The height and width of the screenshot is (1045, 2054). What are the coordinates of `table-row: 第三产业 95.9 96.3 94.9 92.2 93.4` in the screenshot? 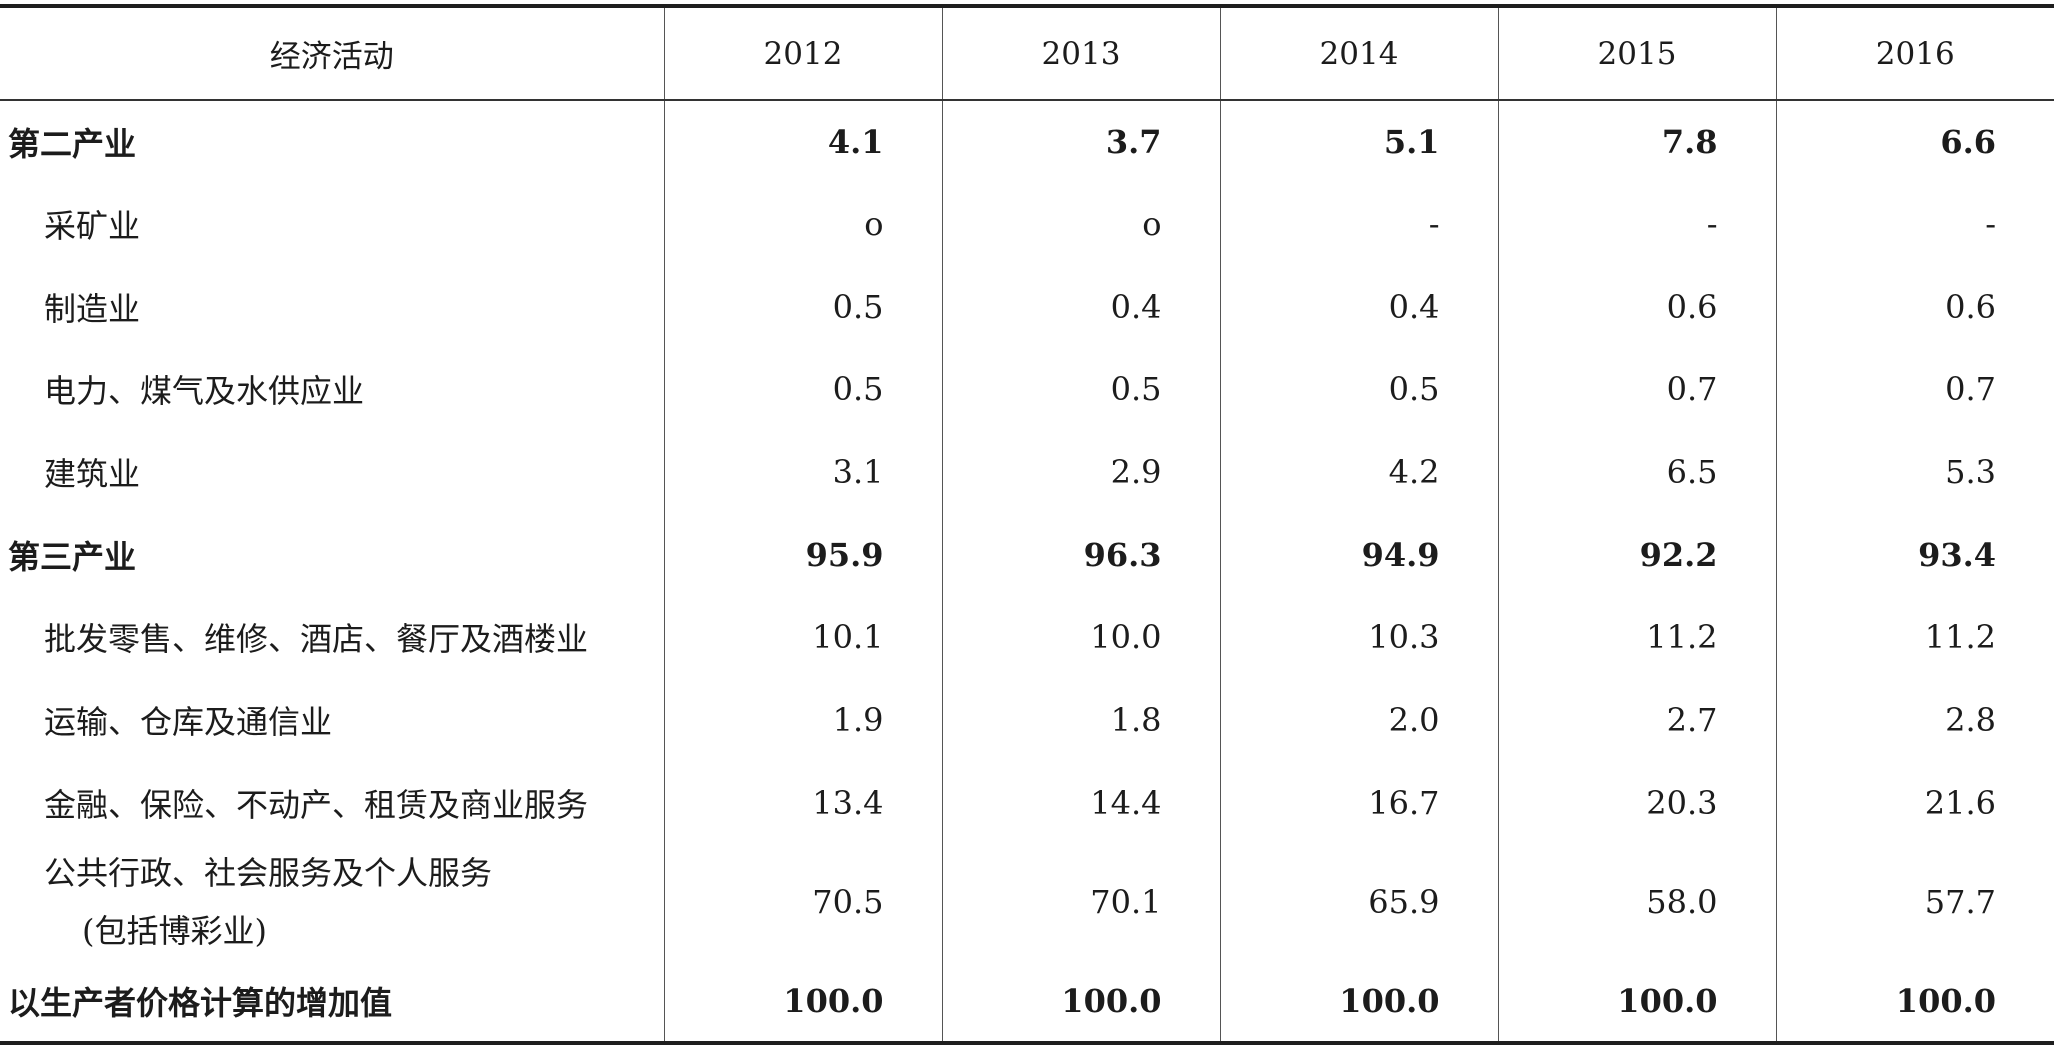 It's located at (1027, 555).